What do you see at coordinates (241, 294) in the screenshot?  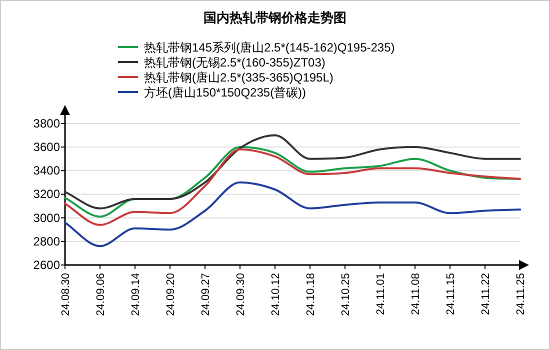 I see `x-tick-label: 24.09.30` at bounding box center [241, 294].